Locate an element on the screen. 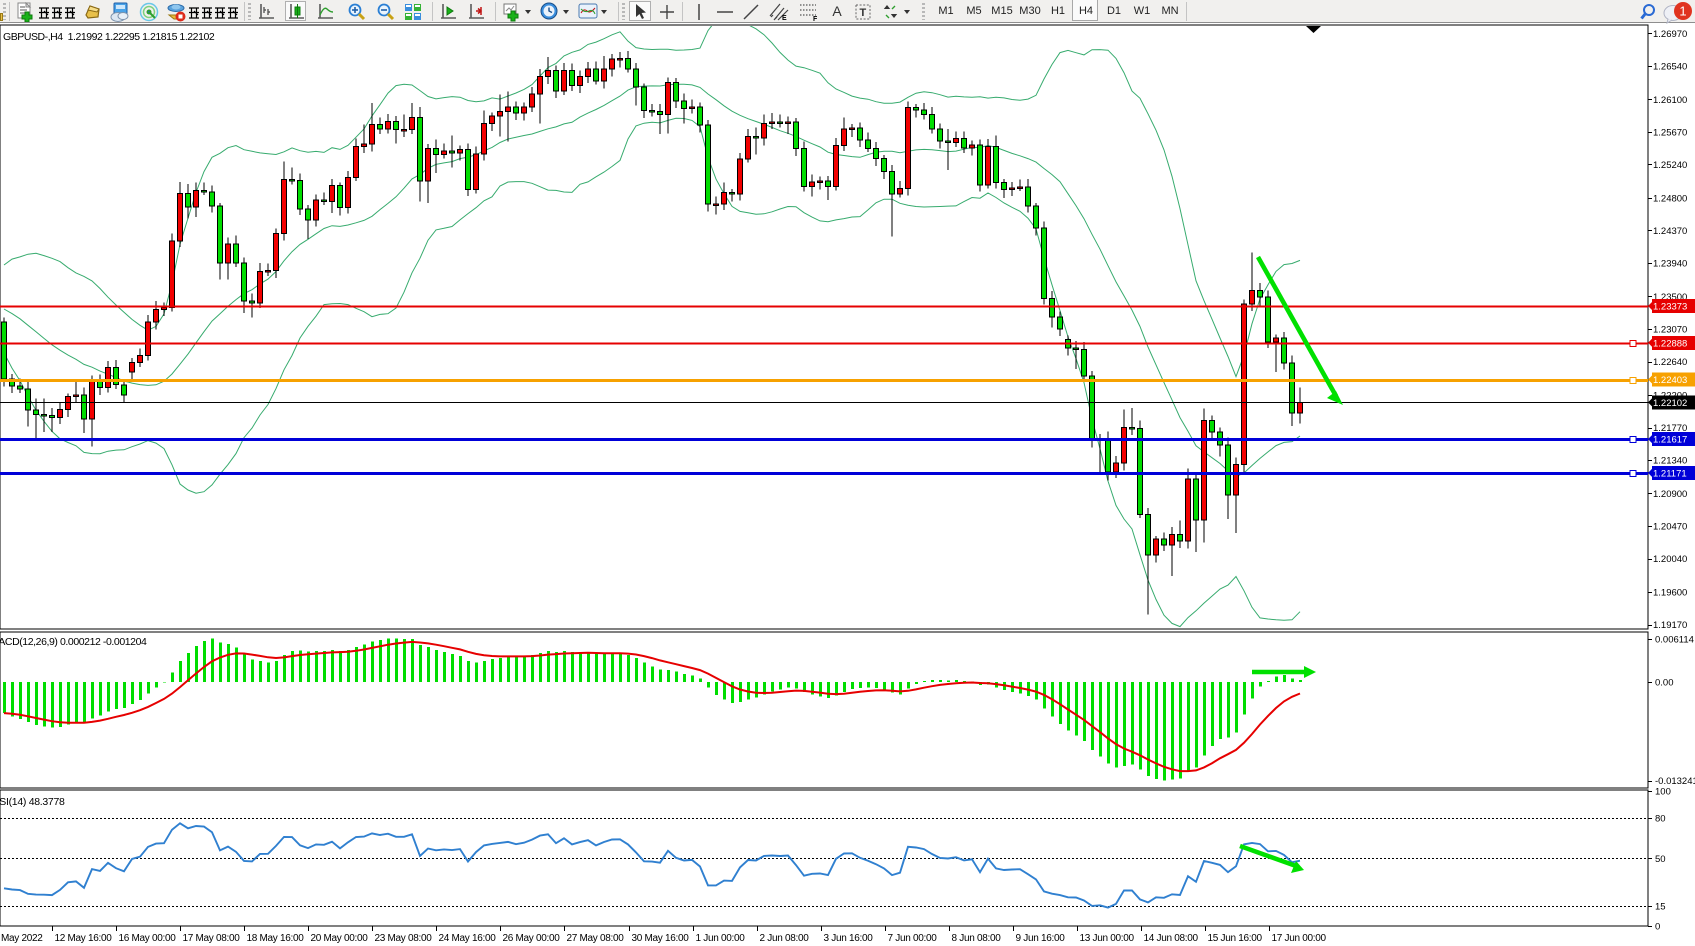 This screenshot has width=1695, height=946. svg-text: 1.19600 is located at coordinates (1670, 592).